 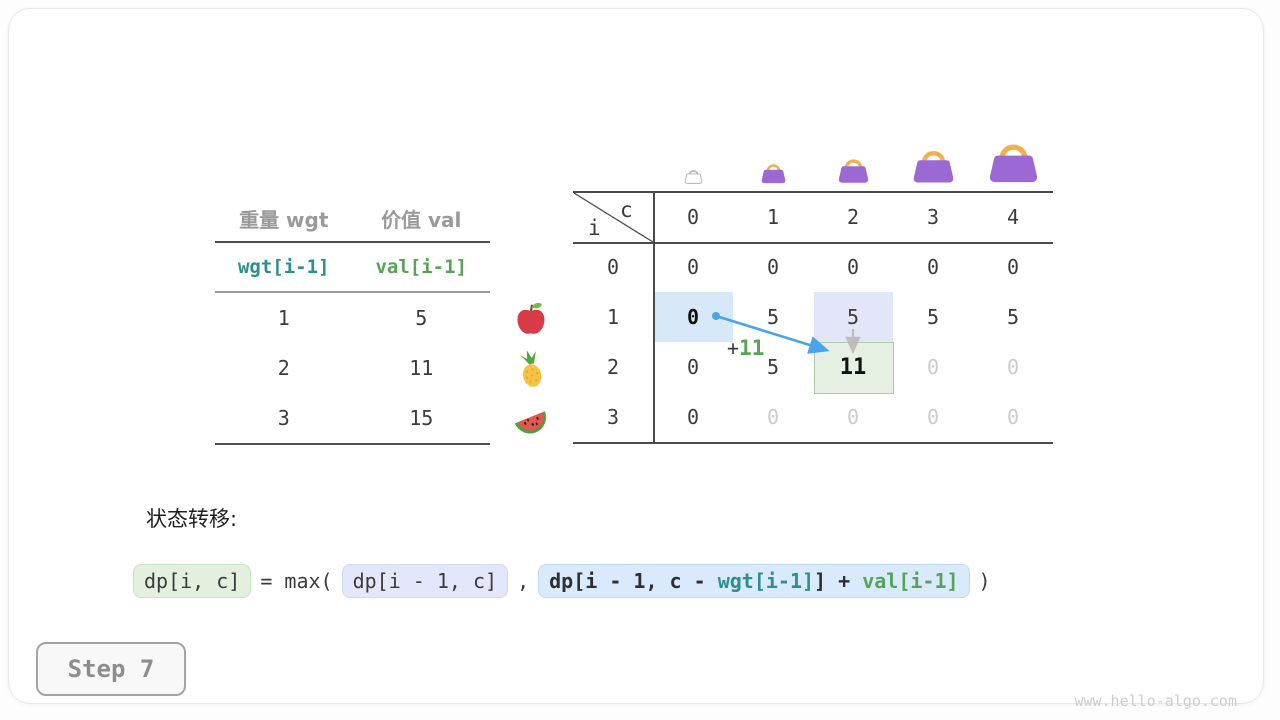 I want to click on corner-row-var: i, so click(x=594, y=228).